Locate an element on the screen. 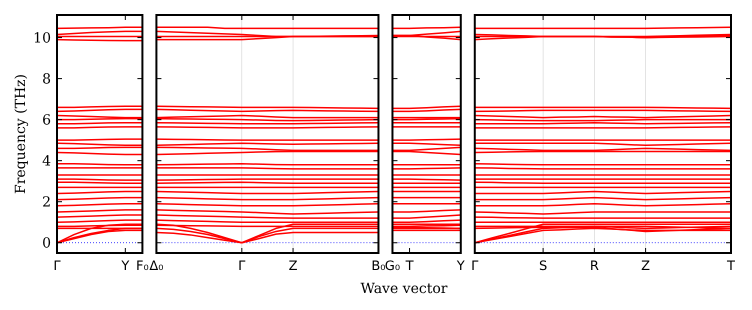  x-tick-label: G₀ is located at coordinates (392, 266).